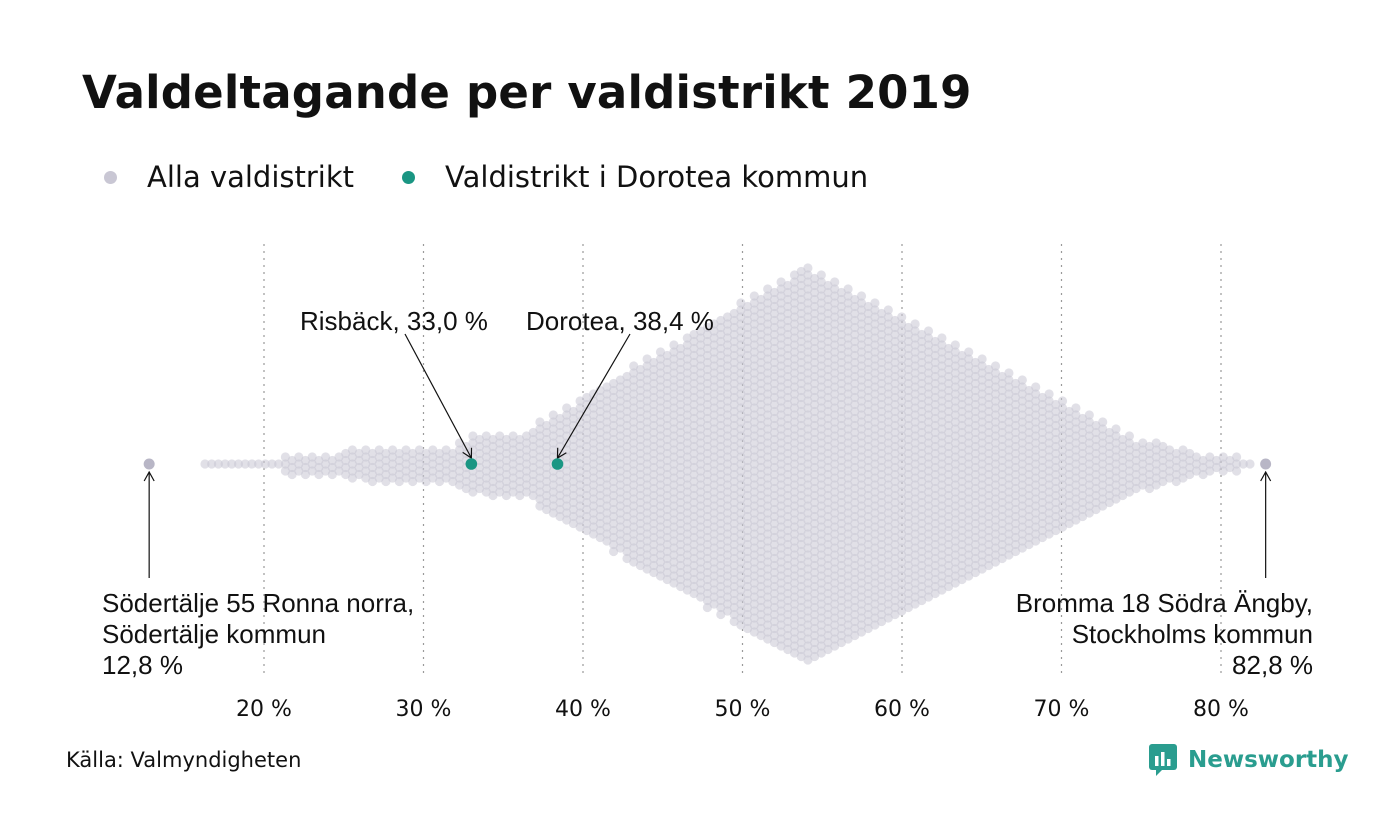 The image size is (1400, 840). I want to click on bar-chart-icon, so click(1163, 760).